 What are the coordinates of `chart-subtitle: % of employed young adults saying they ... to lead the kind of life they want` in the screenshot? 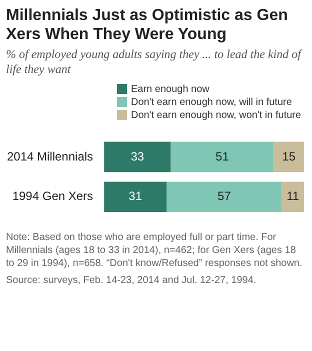 It's located at (155, 62).